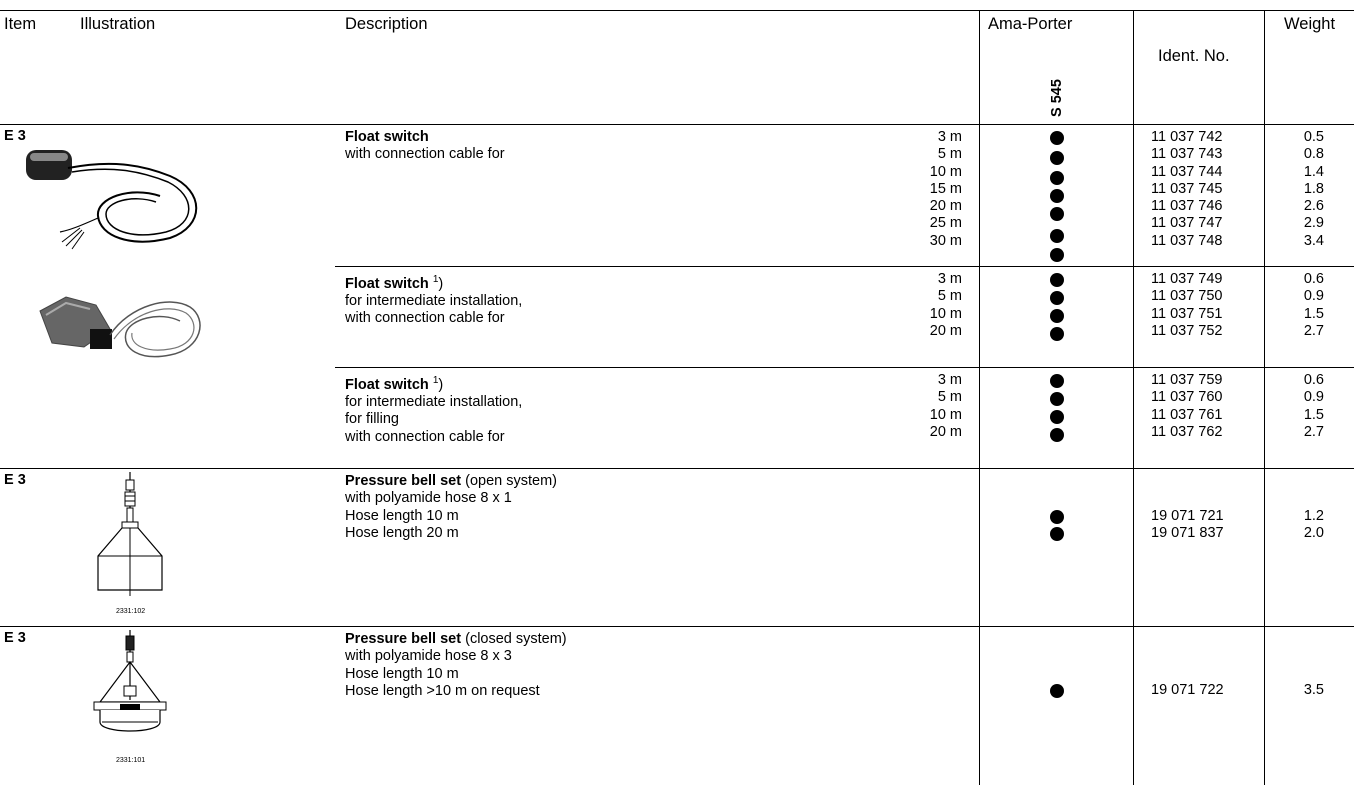 The width and height of the screenshot is (1354, 785). I want to click on row4-title-suffix: (open system), so click(511, 481).